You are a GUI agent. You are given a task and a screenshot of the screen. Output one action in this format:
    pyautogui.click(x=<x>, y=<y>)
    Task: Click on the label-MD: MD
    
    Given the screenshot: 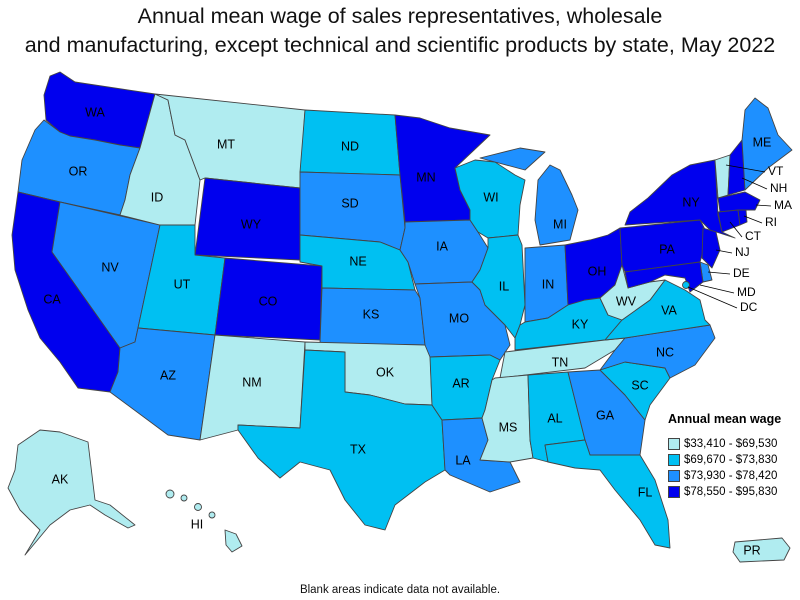 What is the action you would take?
    pyautogui.click(x=746, y=292)
    